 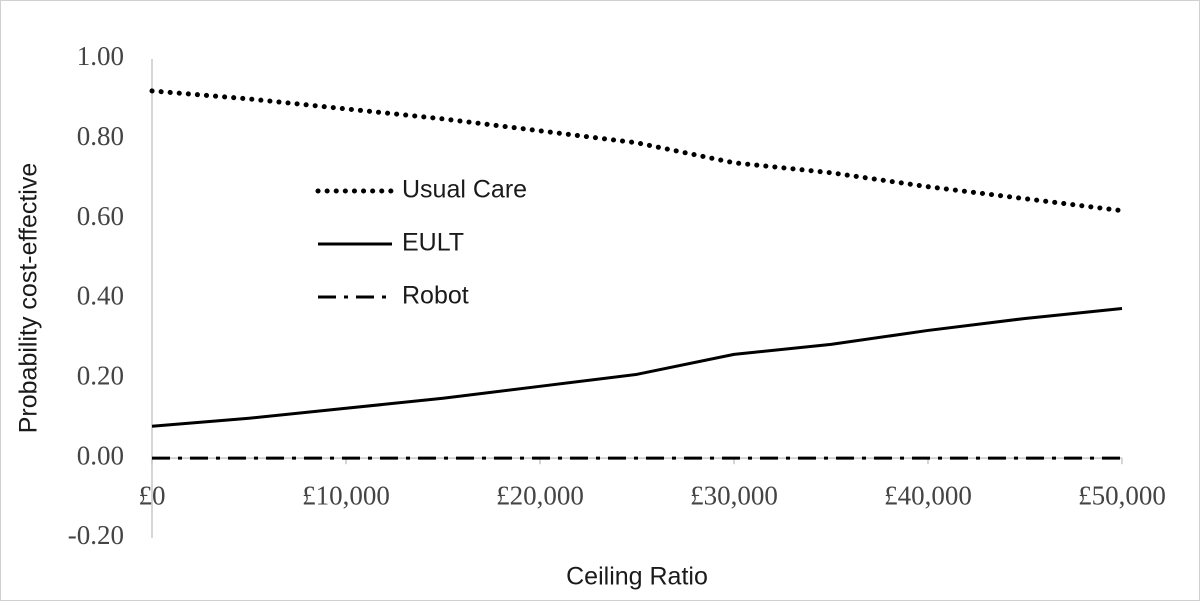 I want to click on legend-label: EULT, so click(x=433, y=243).